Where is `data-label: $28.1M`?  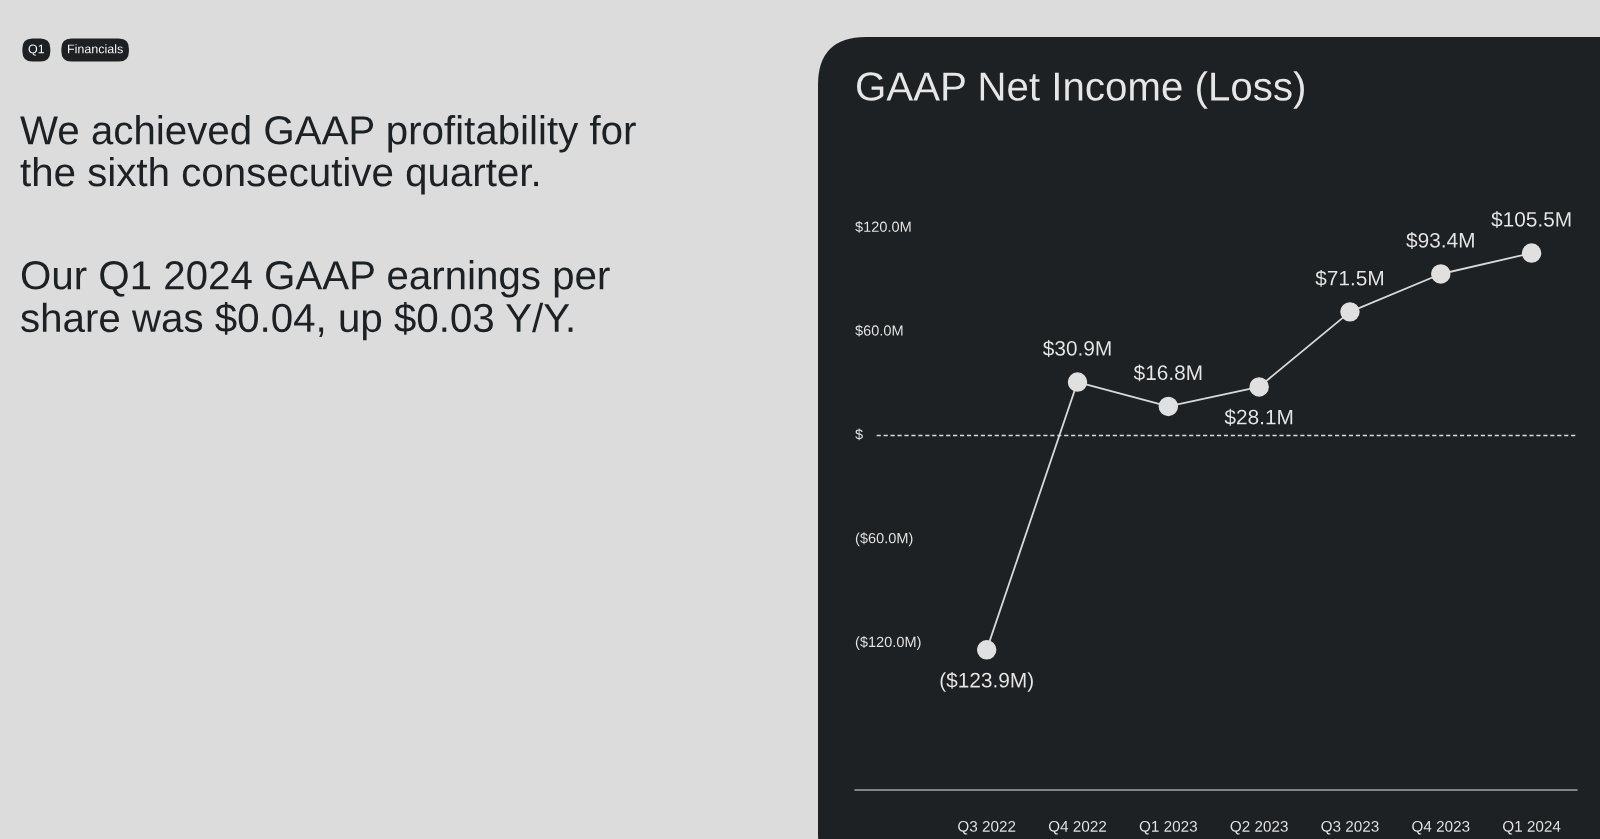 data-label: $28.1M is located at coordinates (1258, 417).